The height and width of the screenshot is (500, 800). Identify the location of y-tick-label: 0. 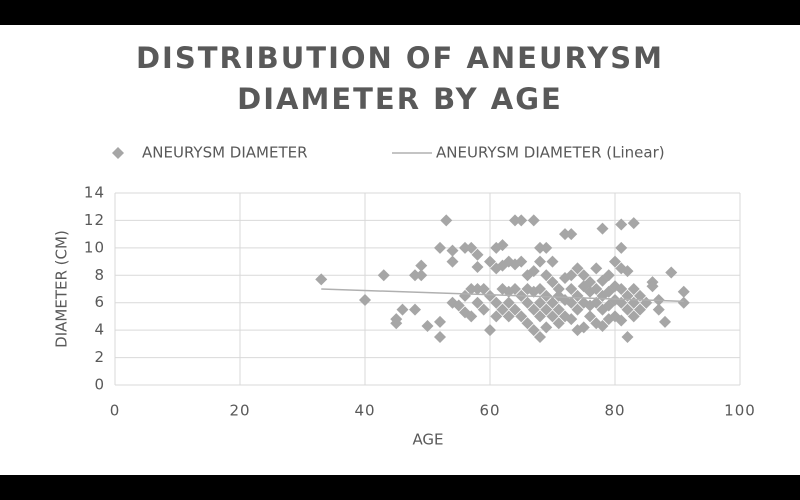
(99, 385).